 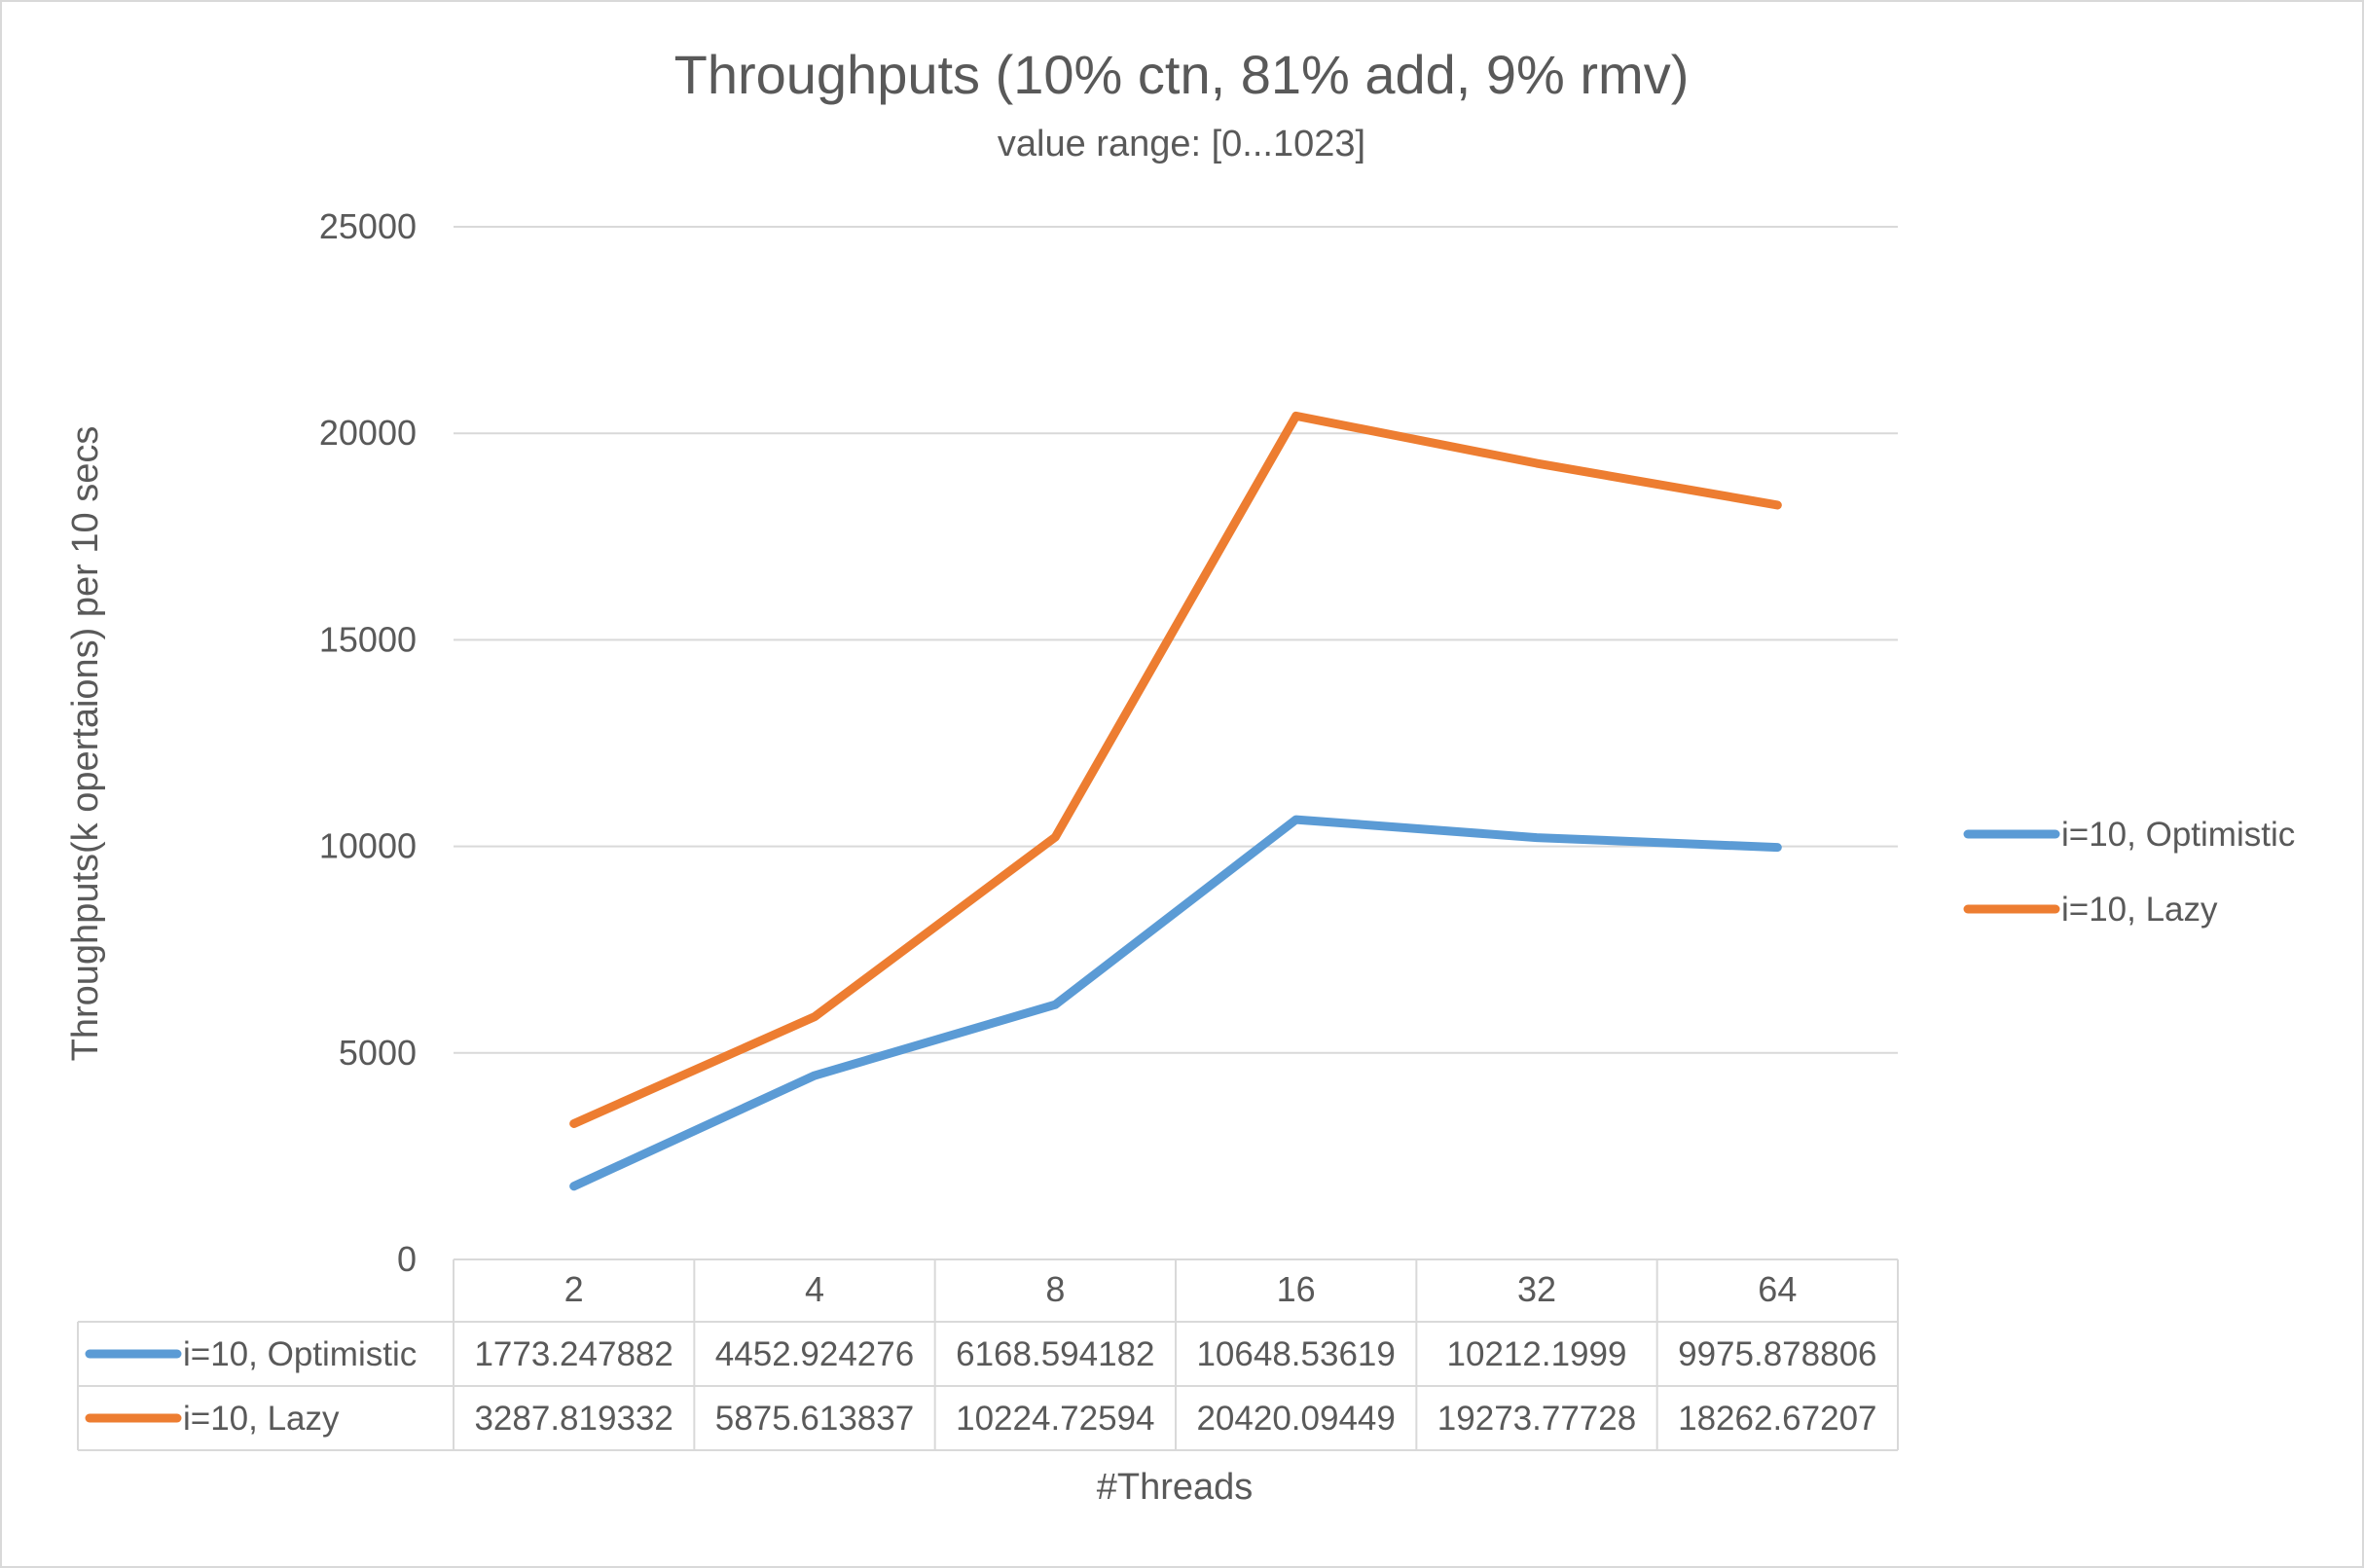 I want to click on y-axis-label: Throughputs(k opertaions) per 10 secs, so click(x=86, y=744).